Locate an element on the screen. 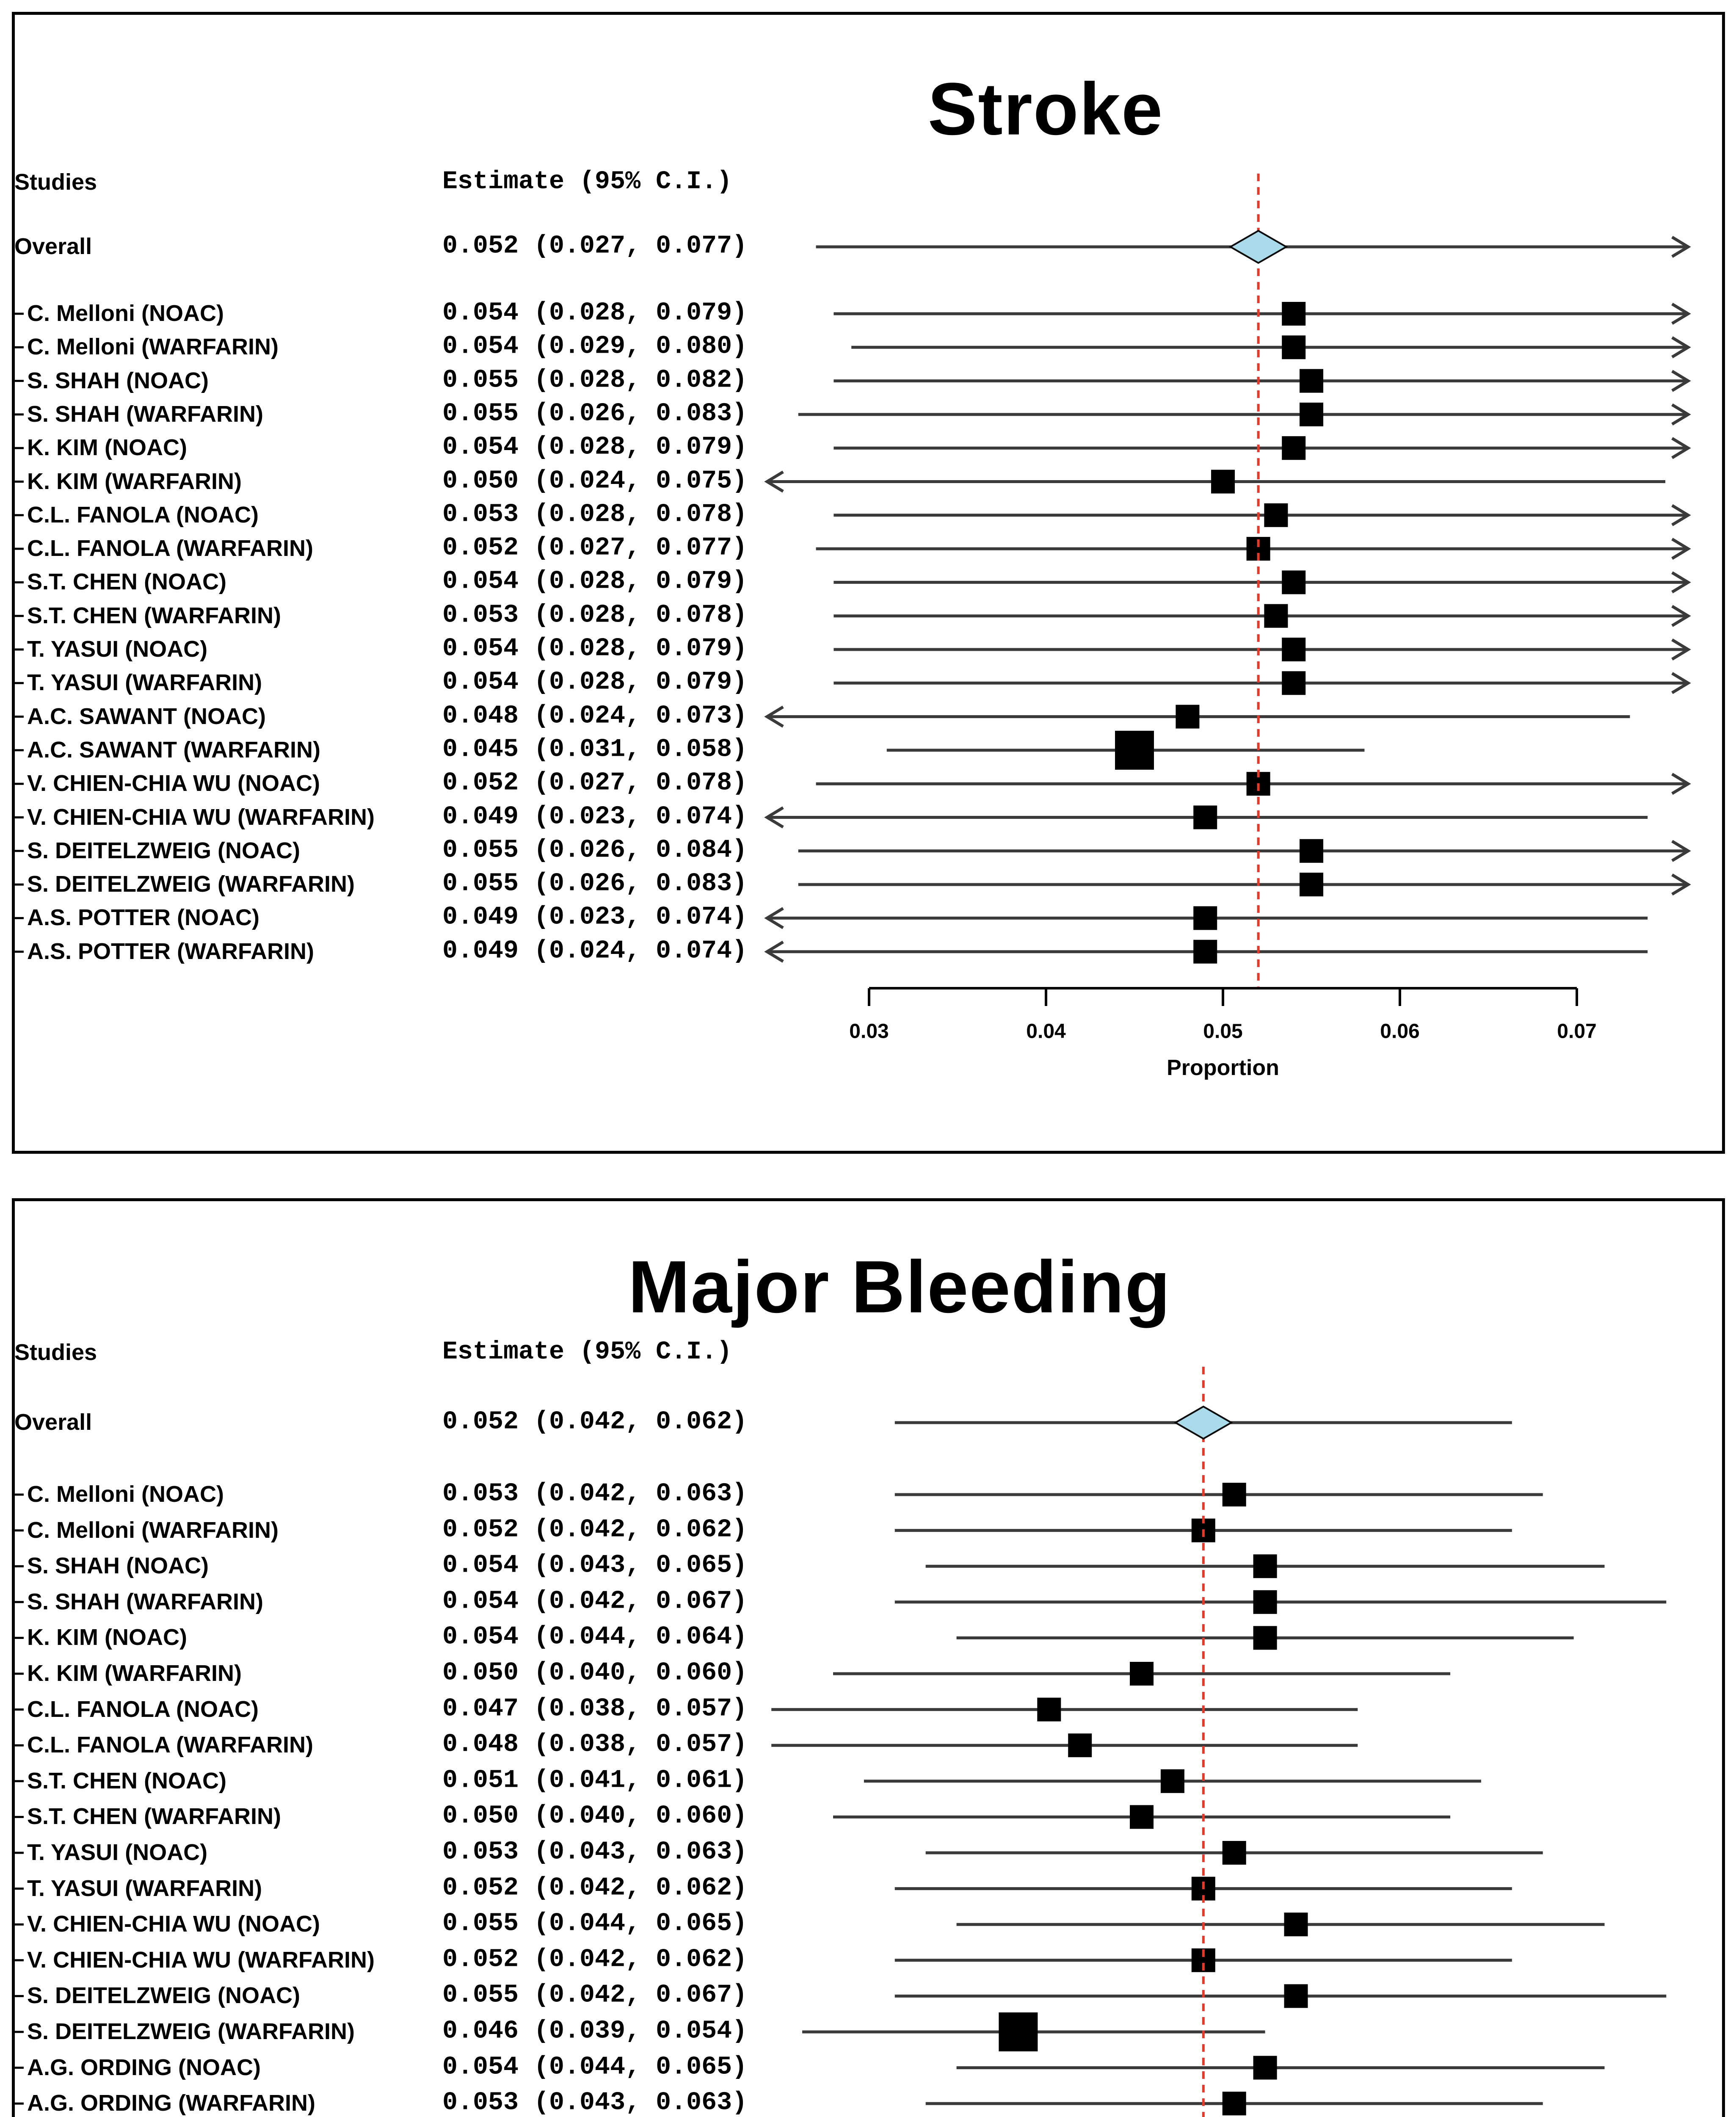 The image size is (1736, 2117). study-estimate: 0.054 (0.044, 0.065) is located at coordinates (595, 2067).